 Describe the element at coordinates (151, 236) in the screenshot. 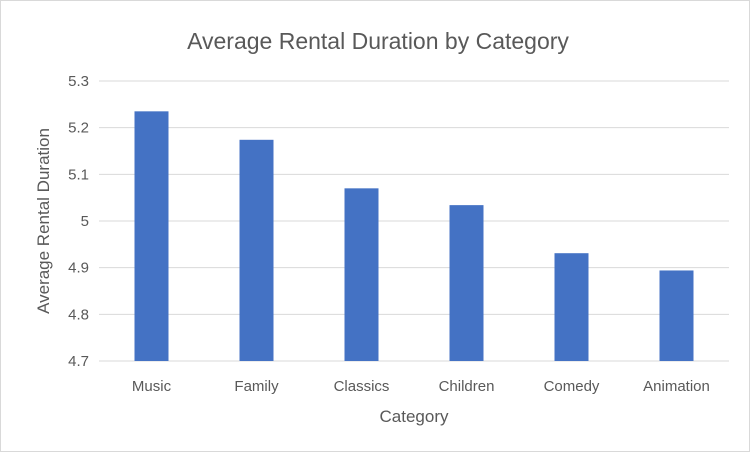

I see `bar-music` at that location.